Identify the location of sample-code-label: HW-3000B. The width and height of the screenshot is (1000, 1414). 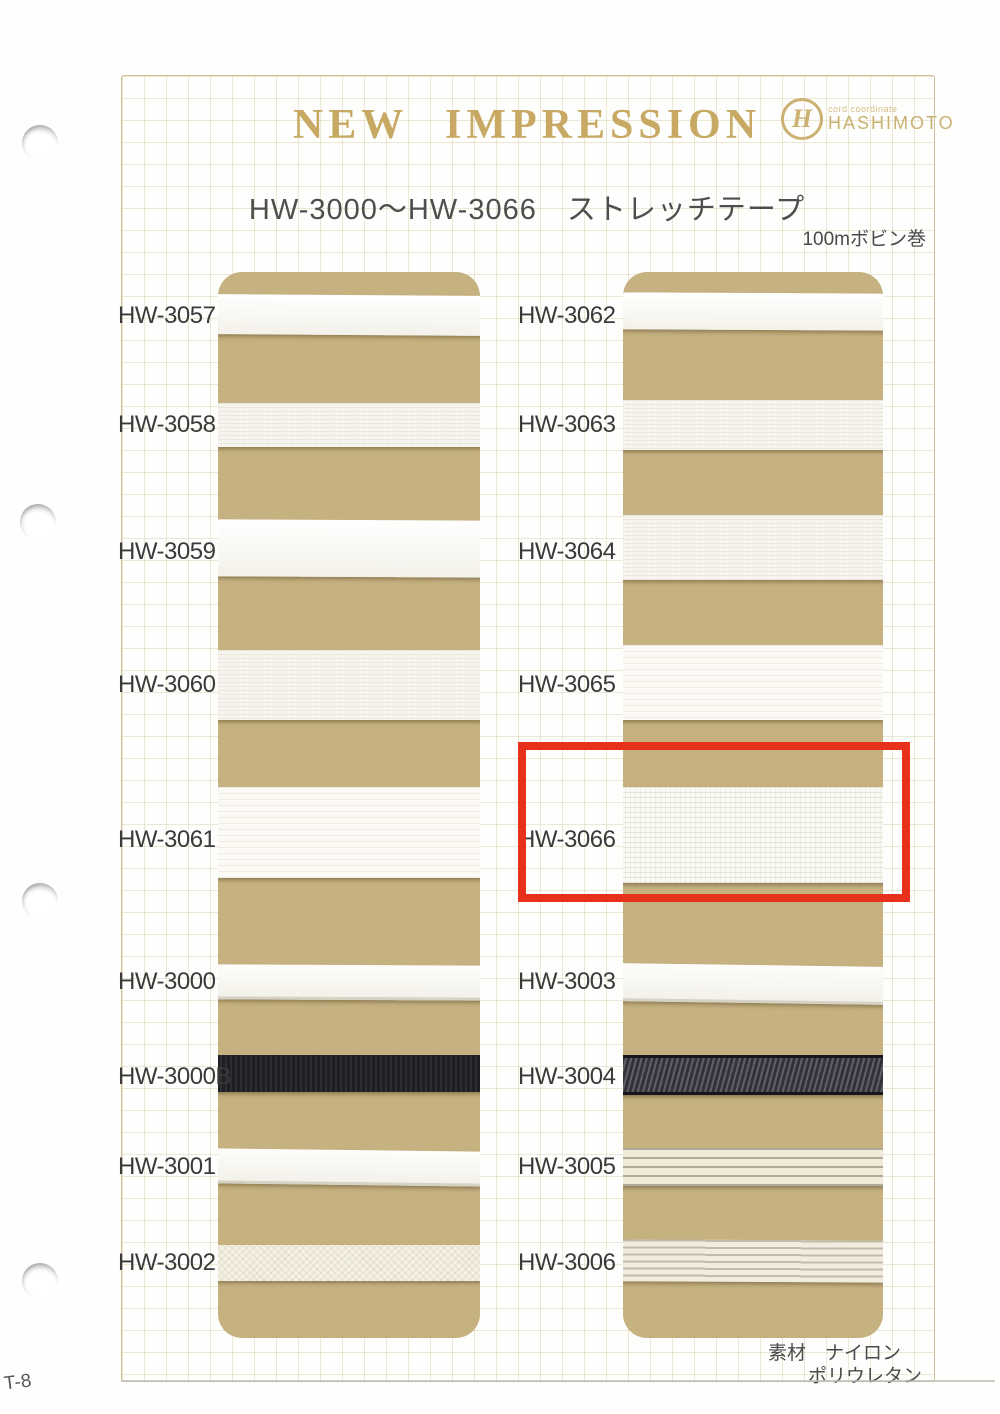
(174, 1076).